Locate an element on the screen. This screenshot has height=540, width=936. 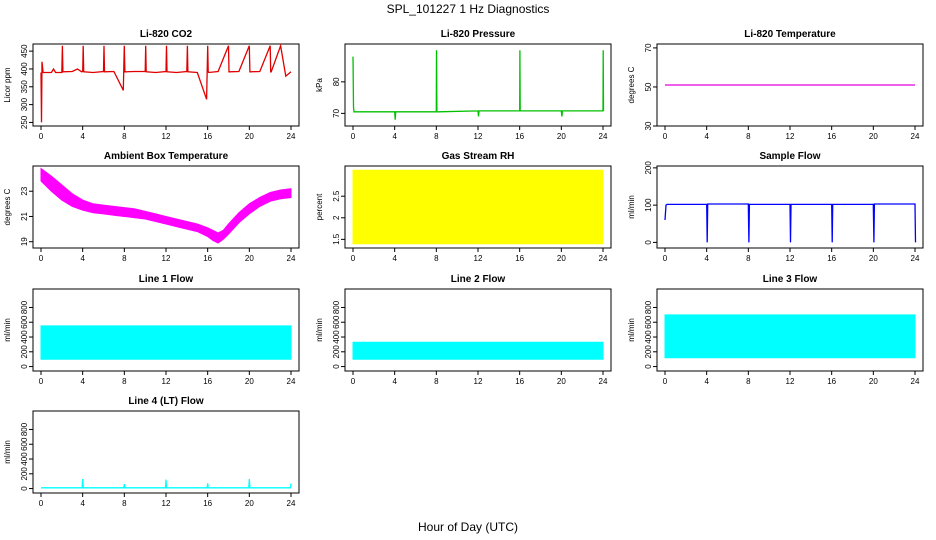
y-axis-label: kPa is located at coordinates (319, 85).